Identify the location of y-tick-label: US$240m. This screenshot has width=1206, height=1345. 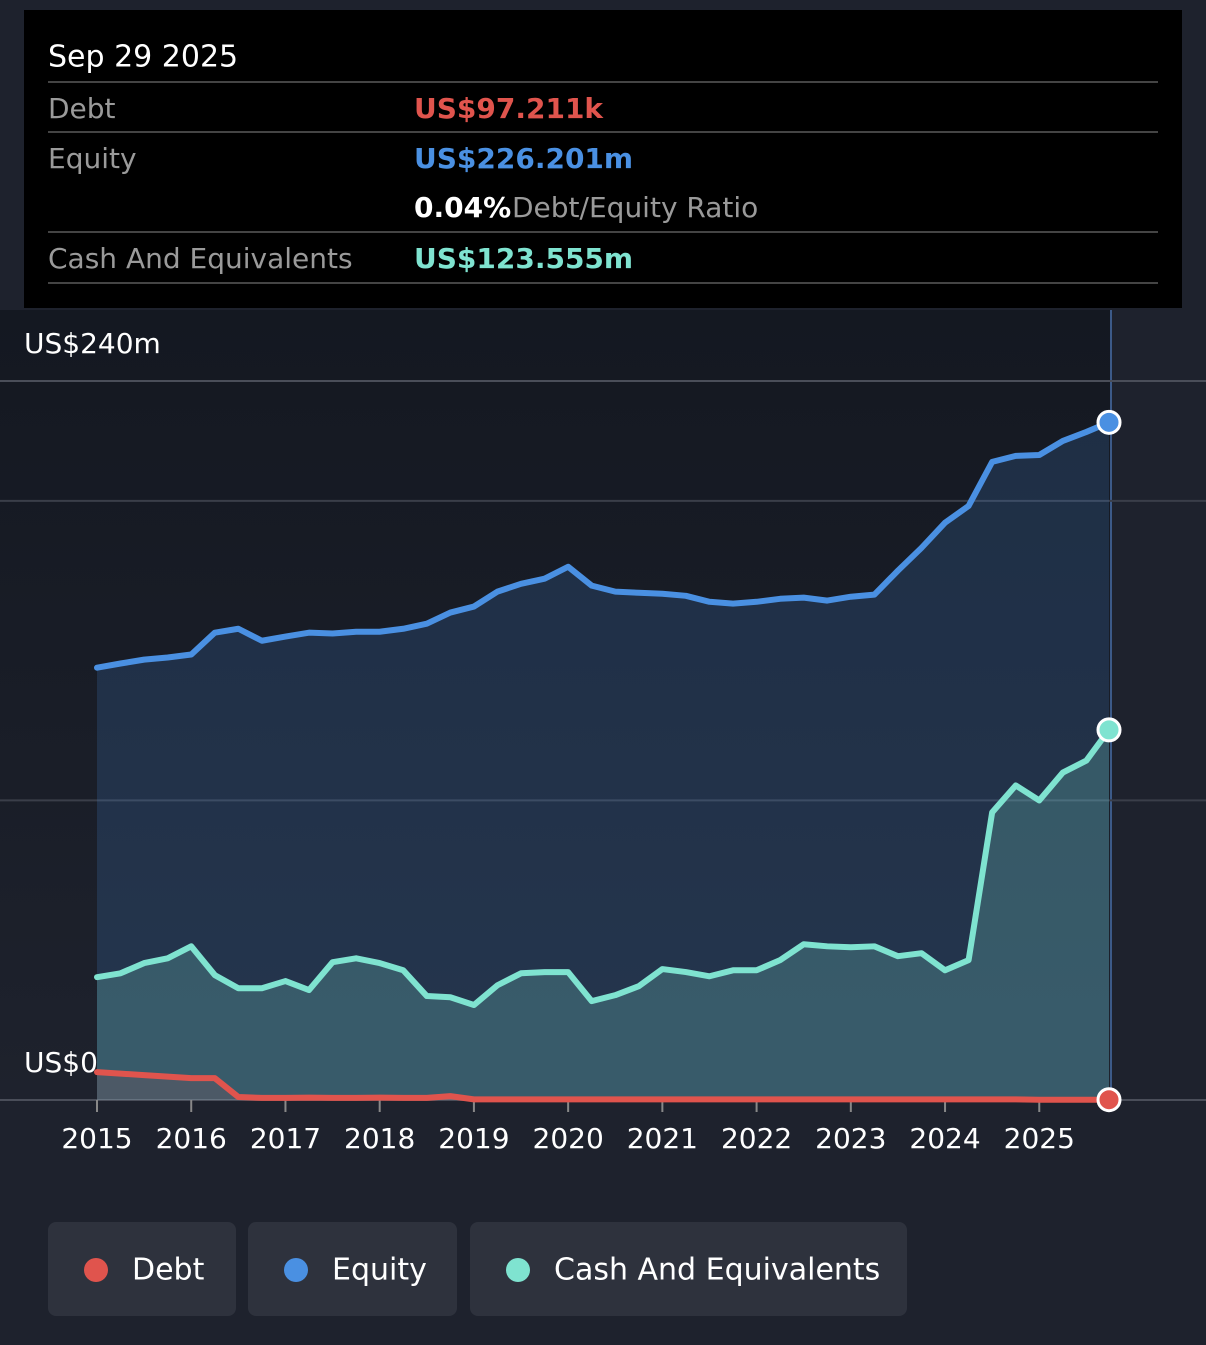
(92, 343).